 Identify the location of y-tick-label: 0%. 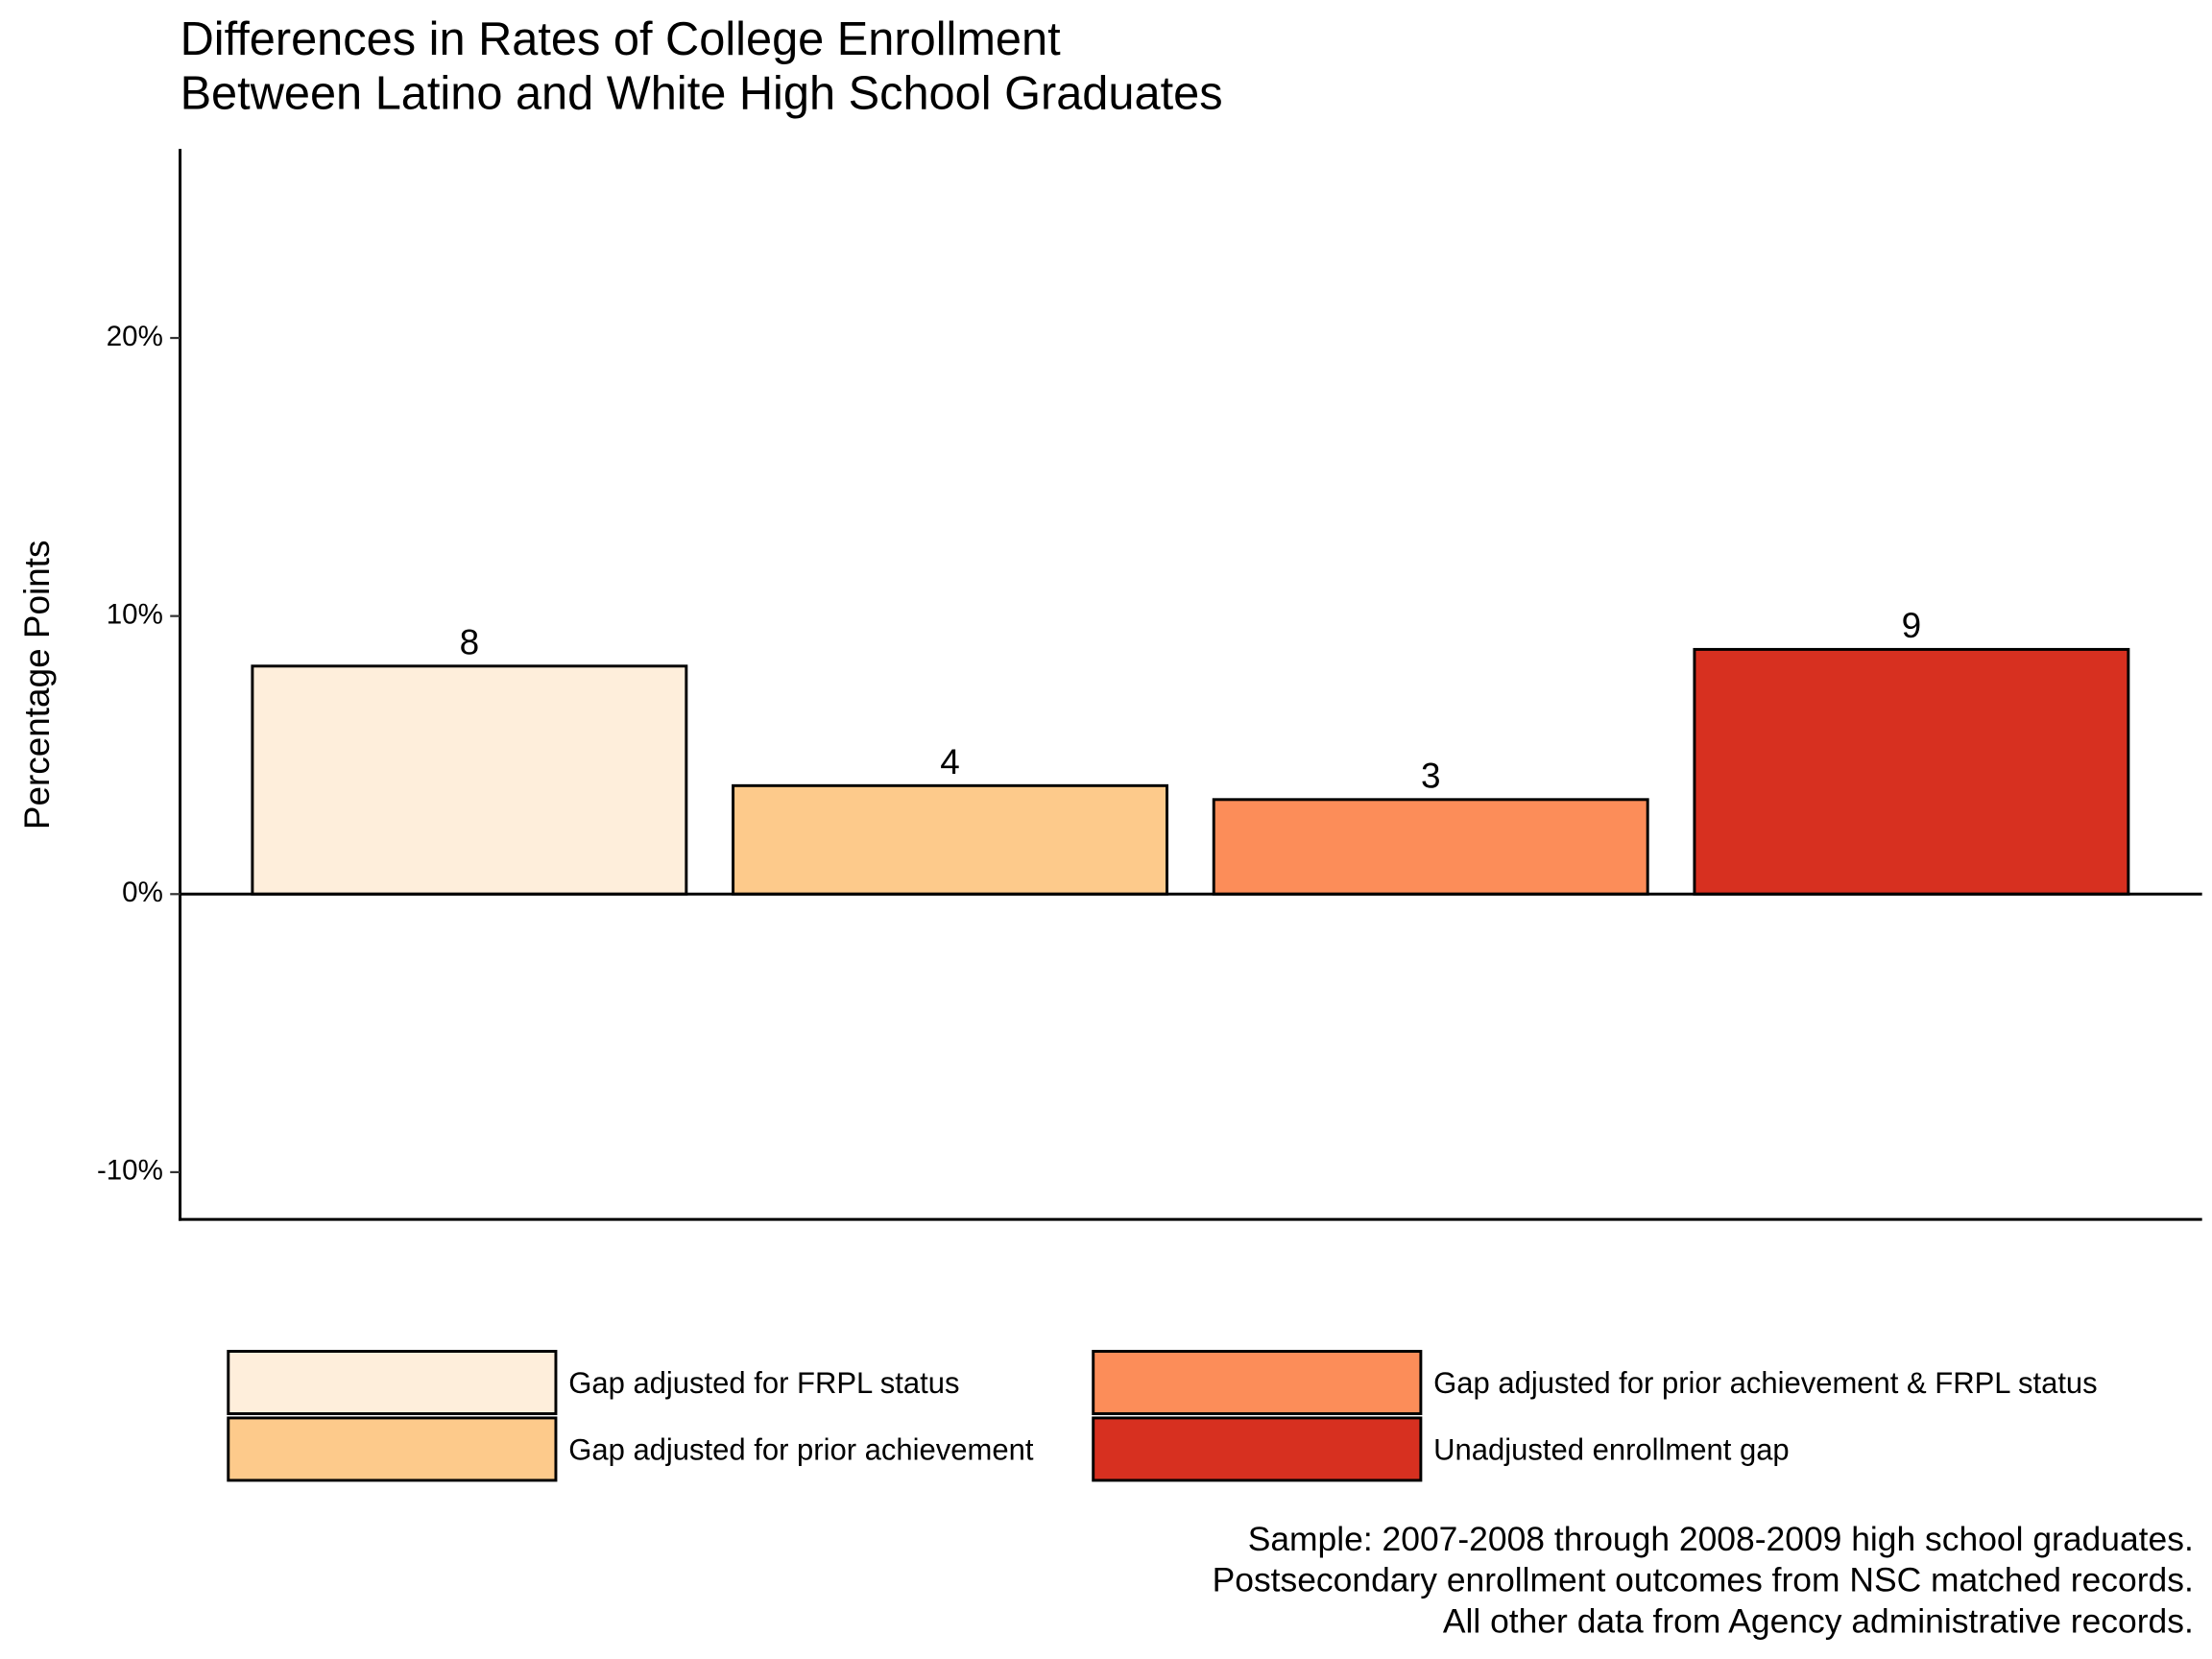
(143, 892).